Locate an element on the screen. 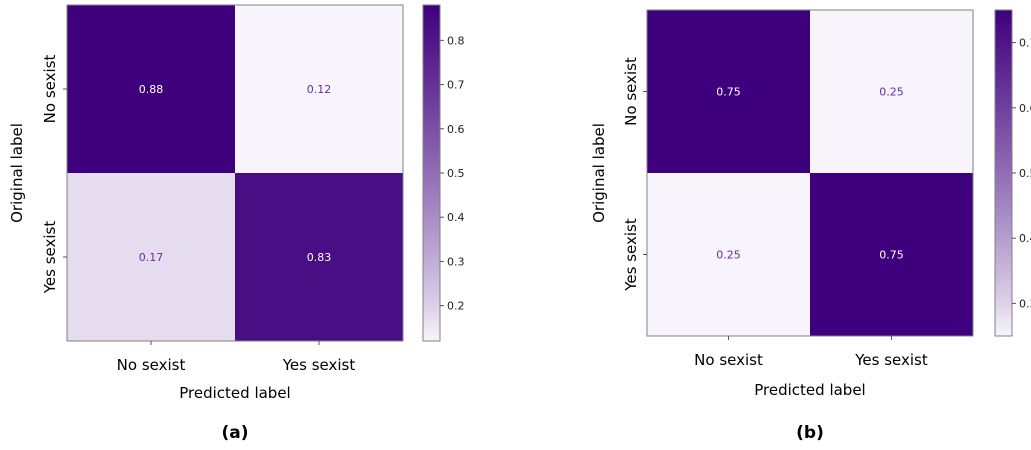 The height and width of the screenshot is (450, 1031). colorbar-tick-label: 0.2 is located at coordinates (456, 306).